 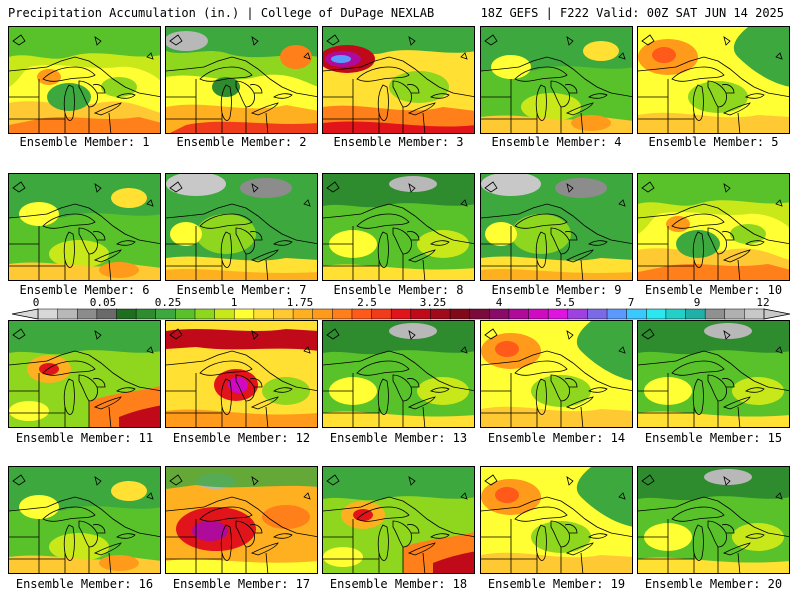 What do you see at coordinates (25, 314) in the screenshot?
I see `colorbar-left-arrow` at bounding box center [25, 314].